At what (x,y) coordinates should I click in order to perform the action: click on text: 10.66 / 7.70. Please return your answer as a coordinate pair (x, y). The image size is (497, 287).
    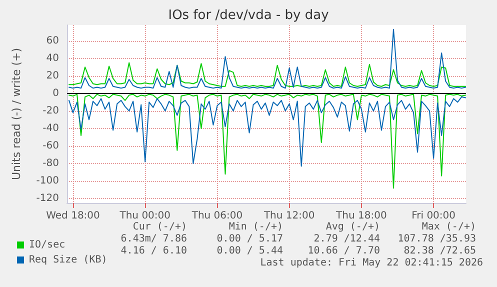
    Looking at the image, I should click on (344, 251).